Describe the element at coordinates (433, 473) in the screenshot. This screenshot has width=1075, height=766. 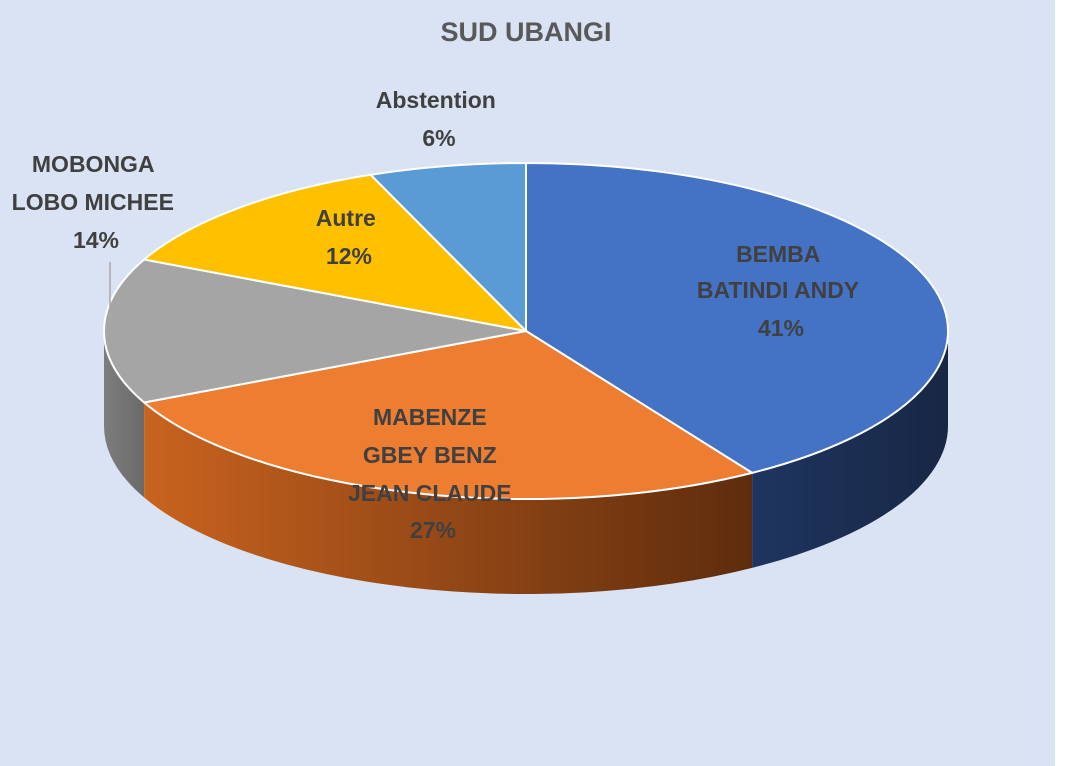
I see `slice-label-mabenze: MABENZE GBEY BENZ JEAN CLAUDE 27%` at that location.